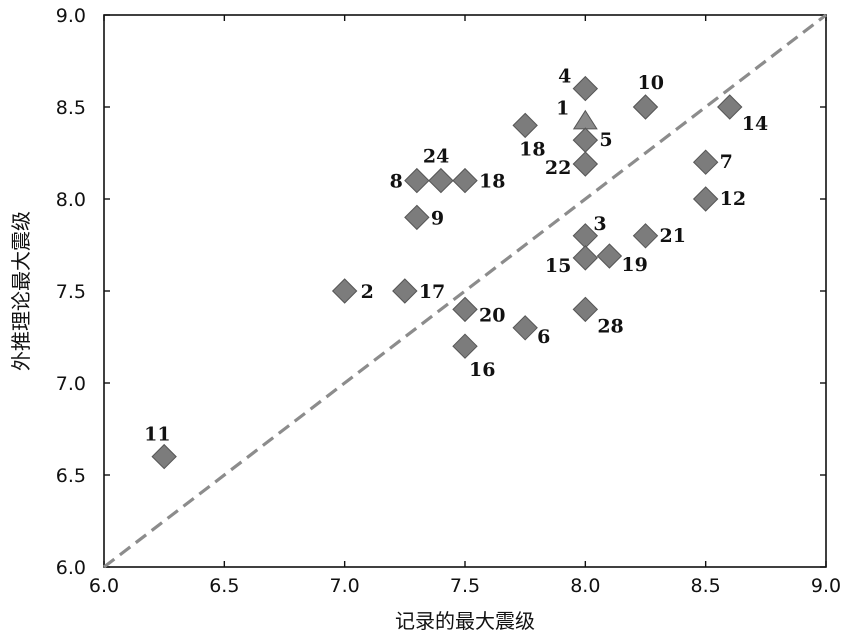  I want to click on point-label: 11, so click(157, 435).